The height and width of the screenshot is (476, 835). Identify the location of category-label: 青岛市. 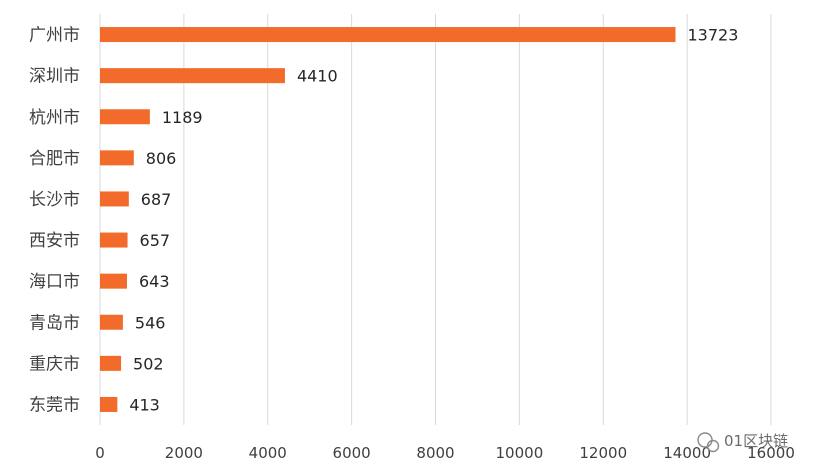
(54, 323).